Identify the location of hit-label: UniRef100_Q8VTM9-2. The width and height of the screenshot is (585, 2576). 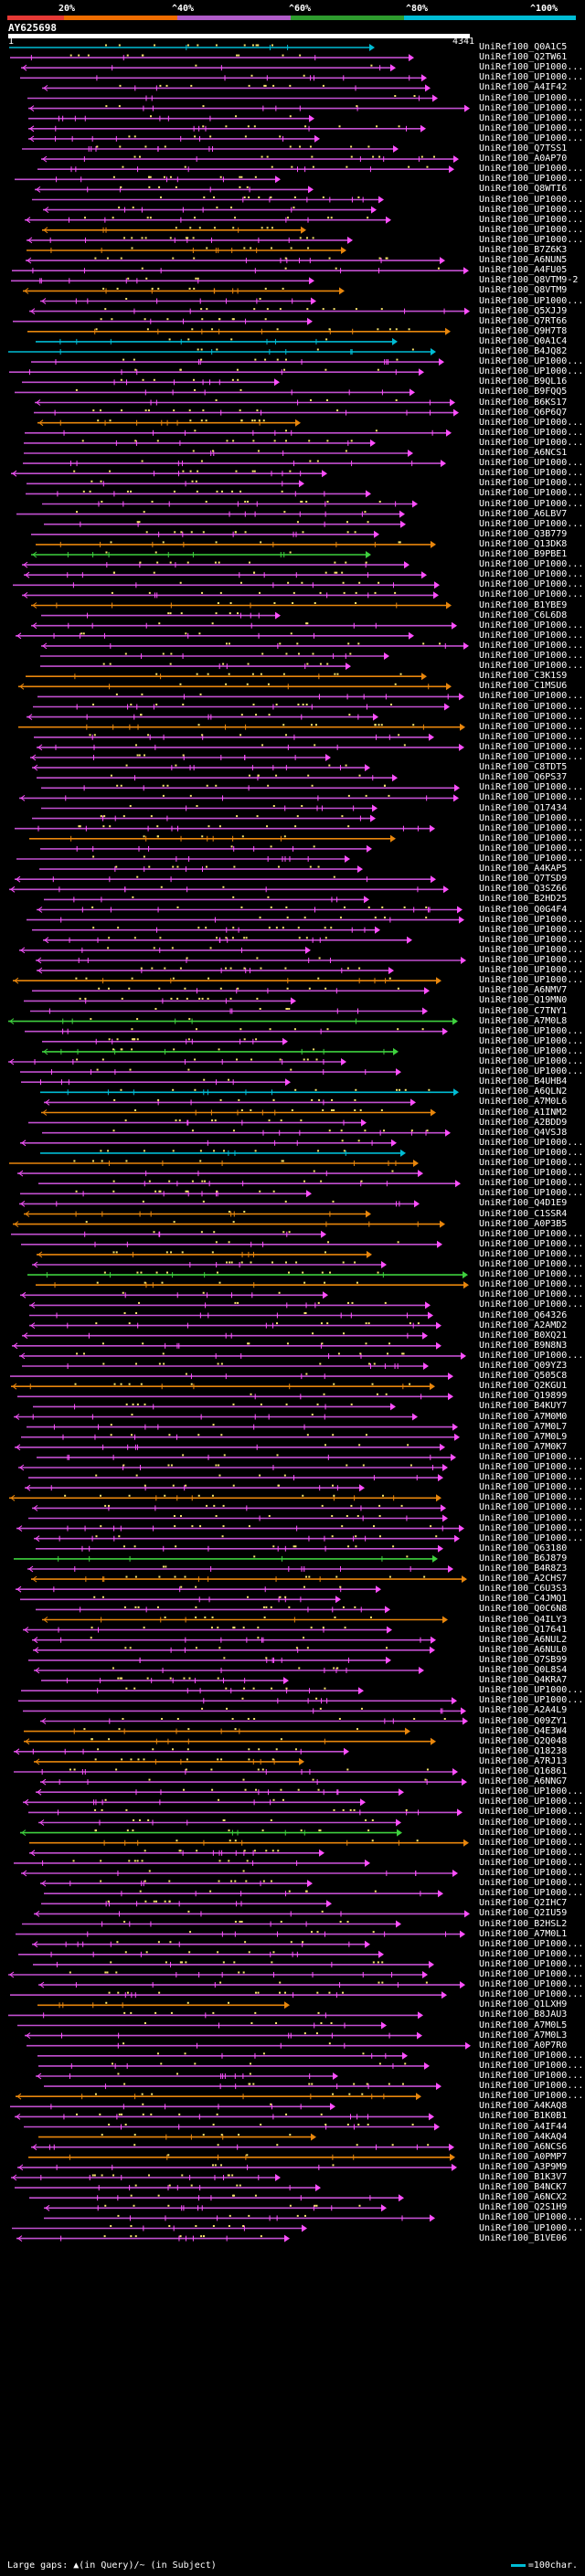
(529, 280).